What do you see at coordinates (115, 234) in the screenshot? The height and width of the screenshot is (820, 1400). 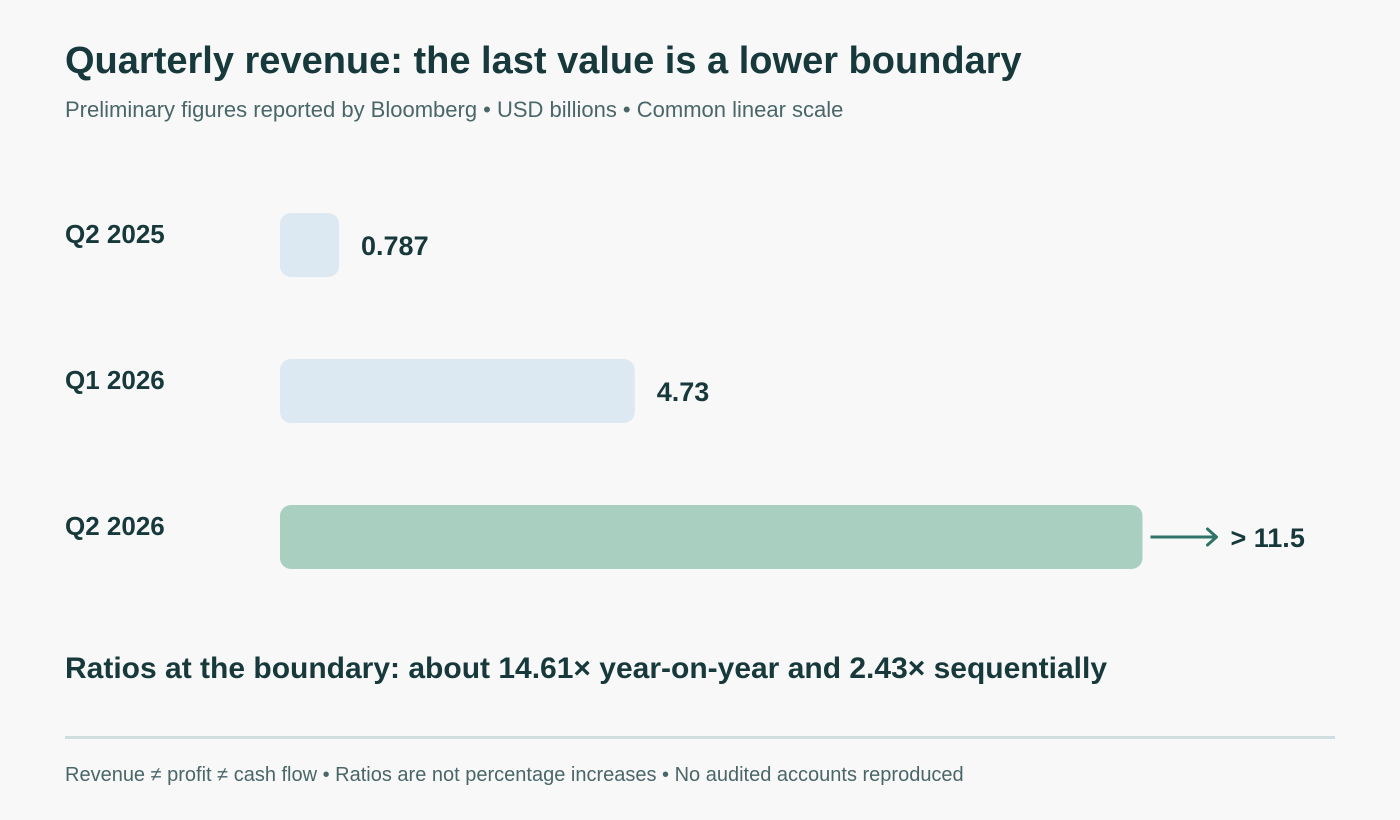 I see `category-label: Q2 2025` at bounding box center [115, 234].